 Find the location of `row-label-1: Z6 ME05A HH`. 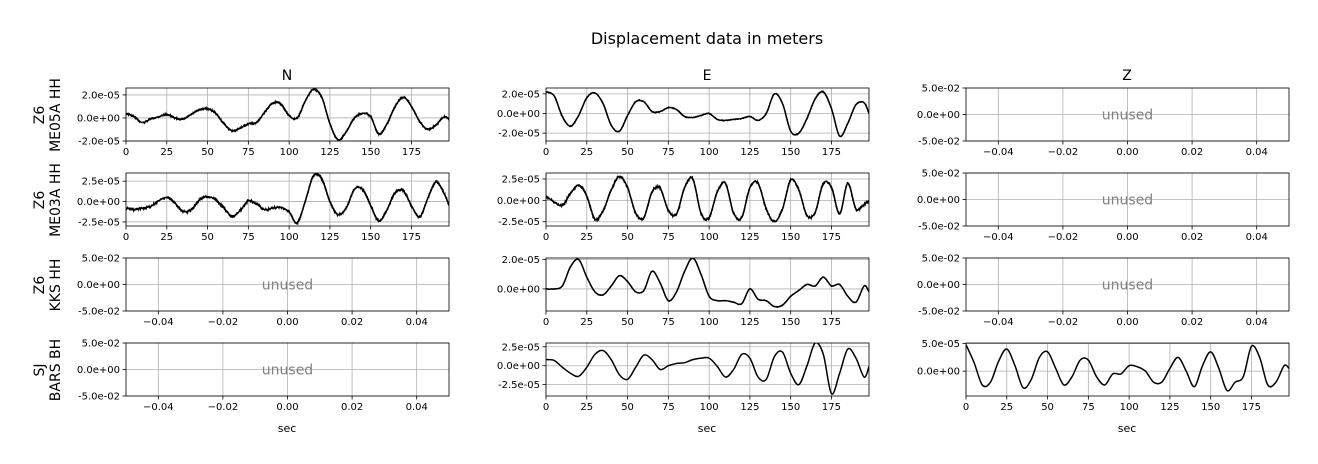

row-label-1: Z6 ME05A HH is located at coordinates (48, 115).